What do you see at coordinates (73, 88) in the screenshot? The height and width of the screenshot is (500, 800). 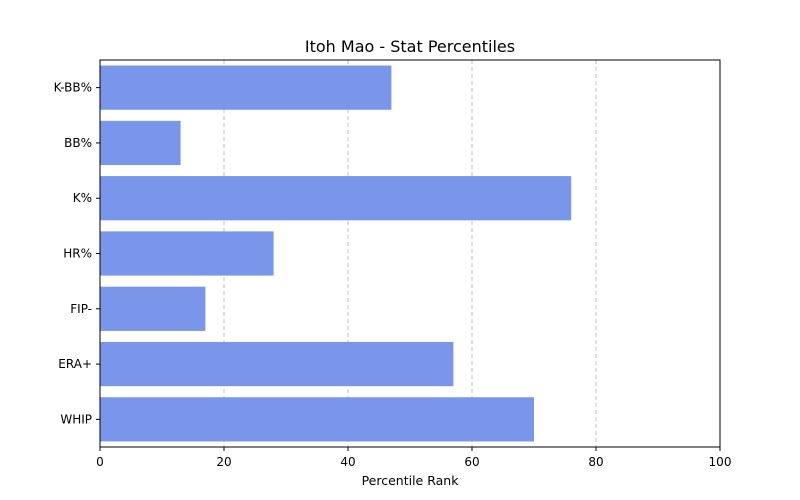 I see `y-tick-label-0: K-BB%` at bounding box center [73, 88].